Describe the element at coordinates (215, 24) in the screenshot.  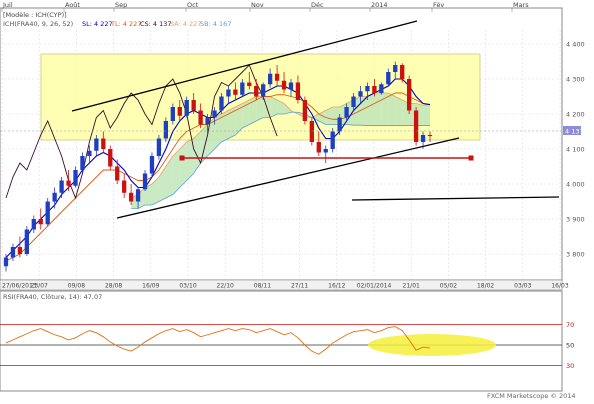
I see `sb-label: SB: 4 167` at that location.